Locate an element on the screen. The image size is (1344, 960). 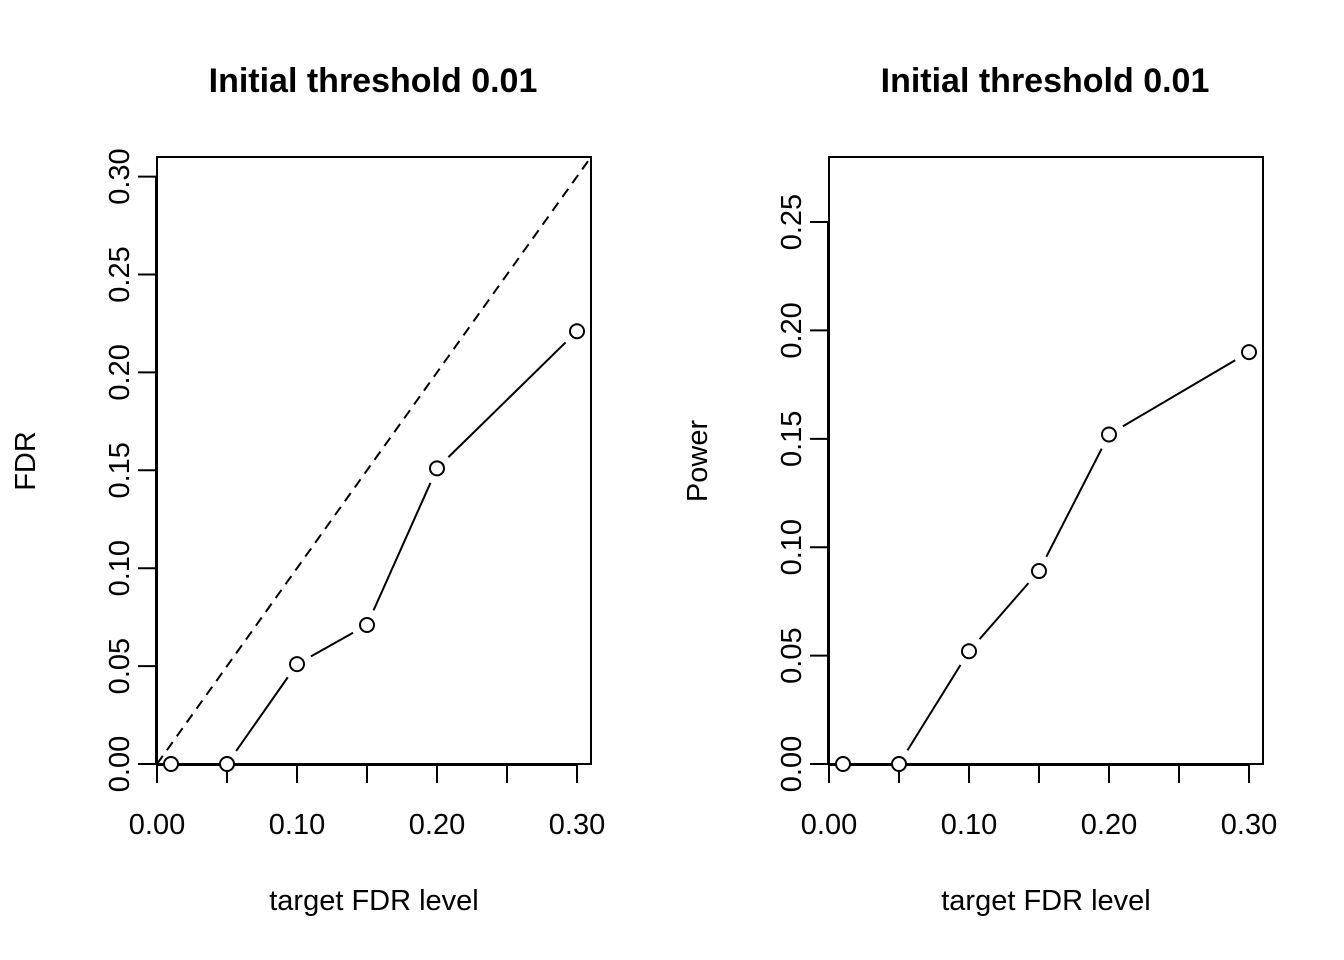
y-tick-label: 0.30 is located at coordinates (120, 176).